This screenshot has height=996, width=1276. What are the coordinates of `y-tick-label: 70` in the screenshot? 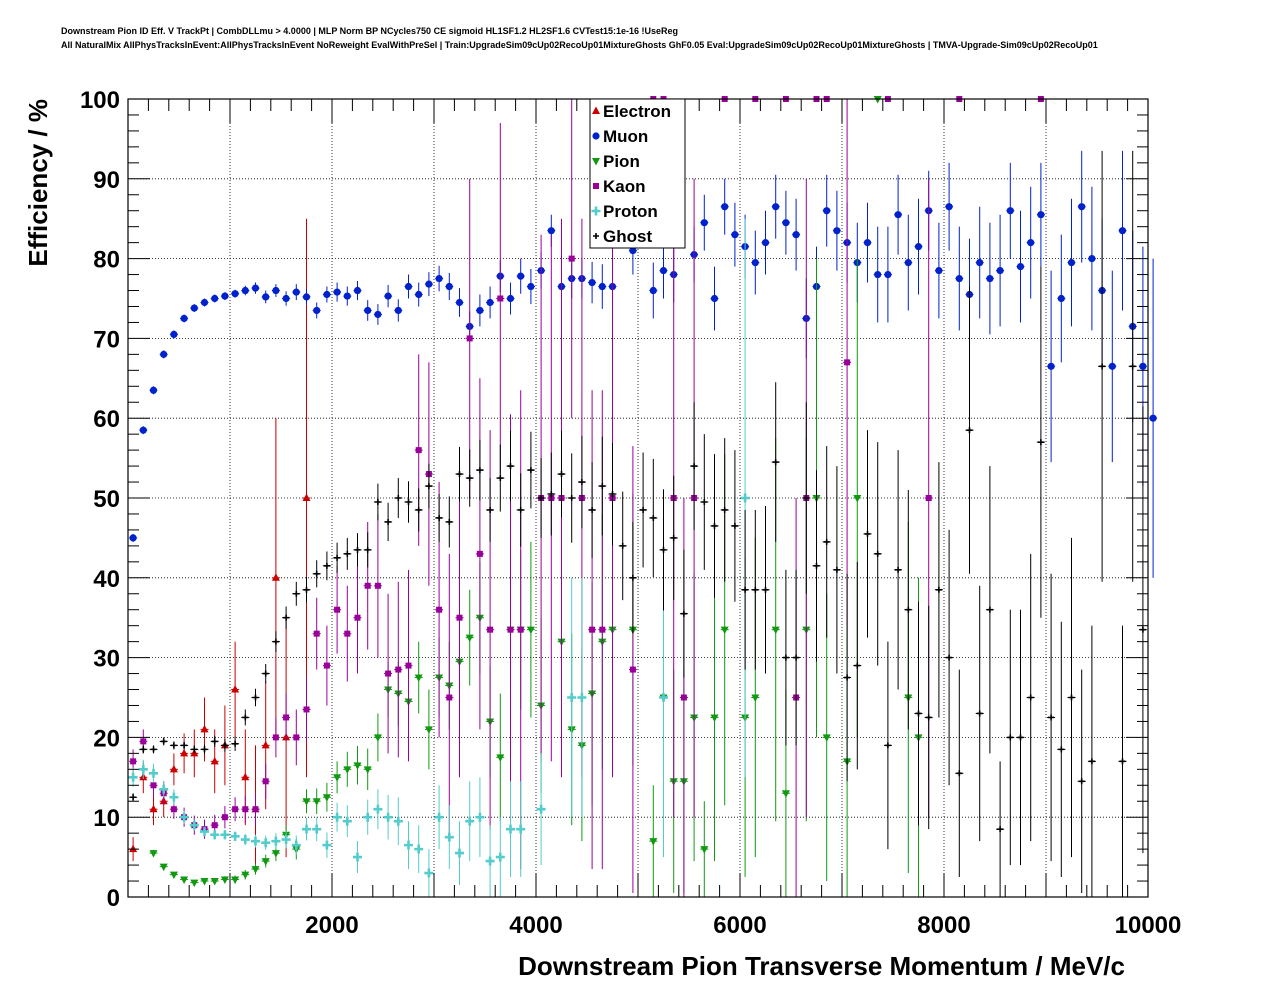 It's located at (106, 339).